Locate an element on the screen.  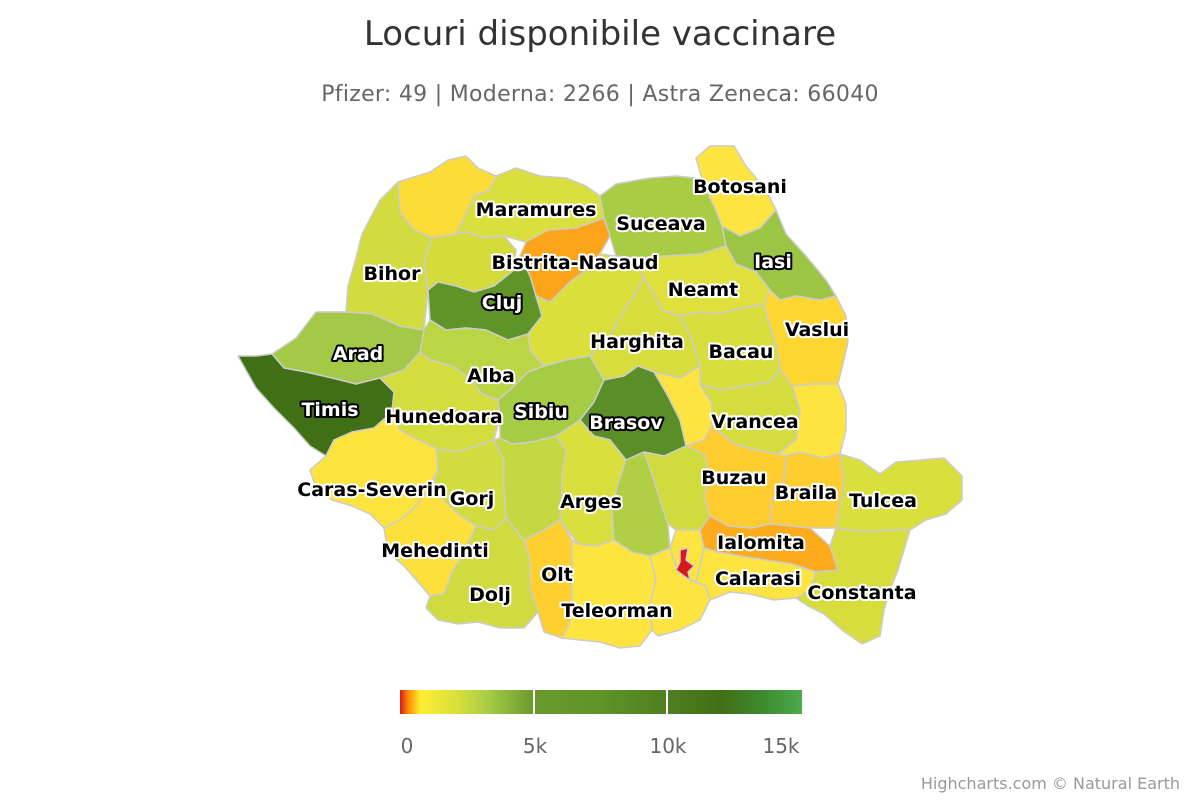
label-botosani: Botosani is located at coordinates (740, 187).